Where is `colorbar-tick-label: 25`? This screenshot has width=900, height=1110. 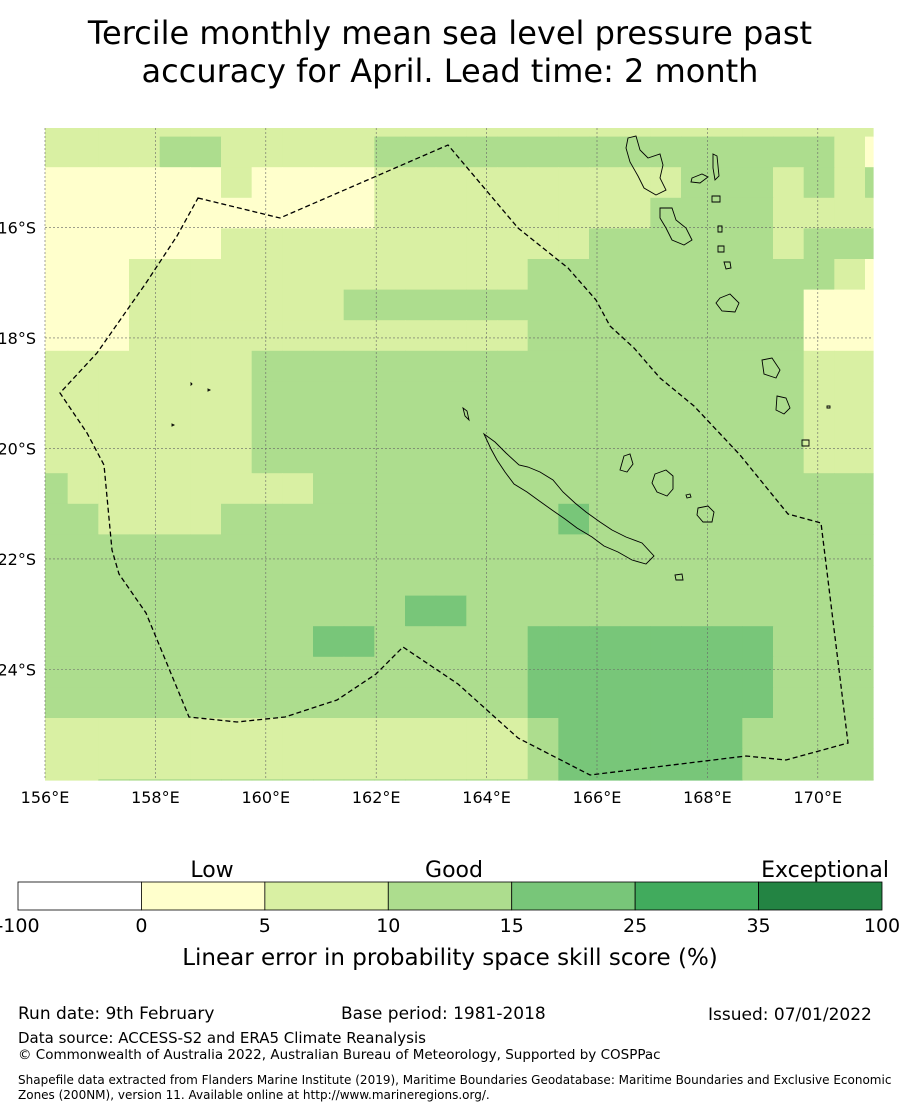 colorbar-tick-label: 25 is located at coordinates (635, 926).